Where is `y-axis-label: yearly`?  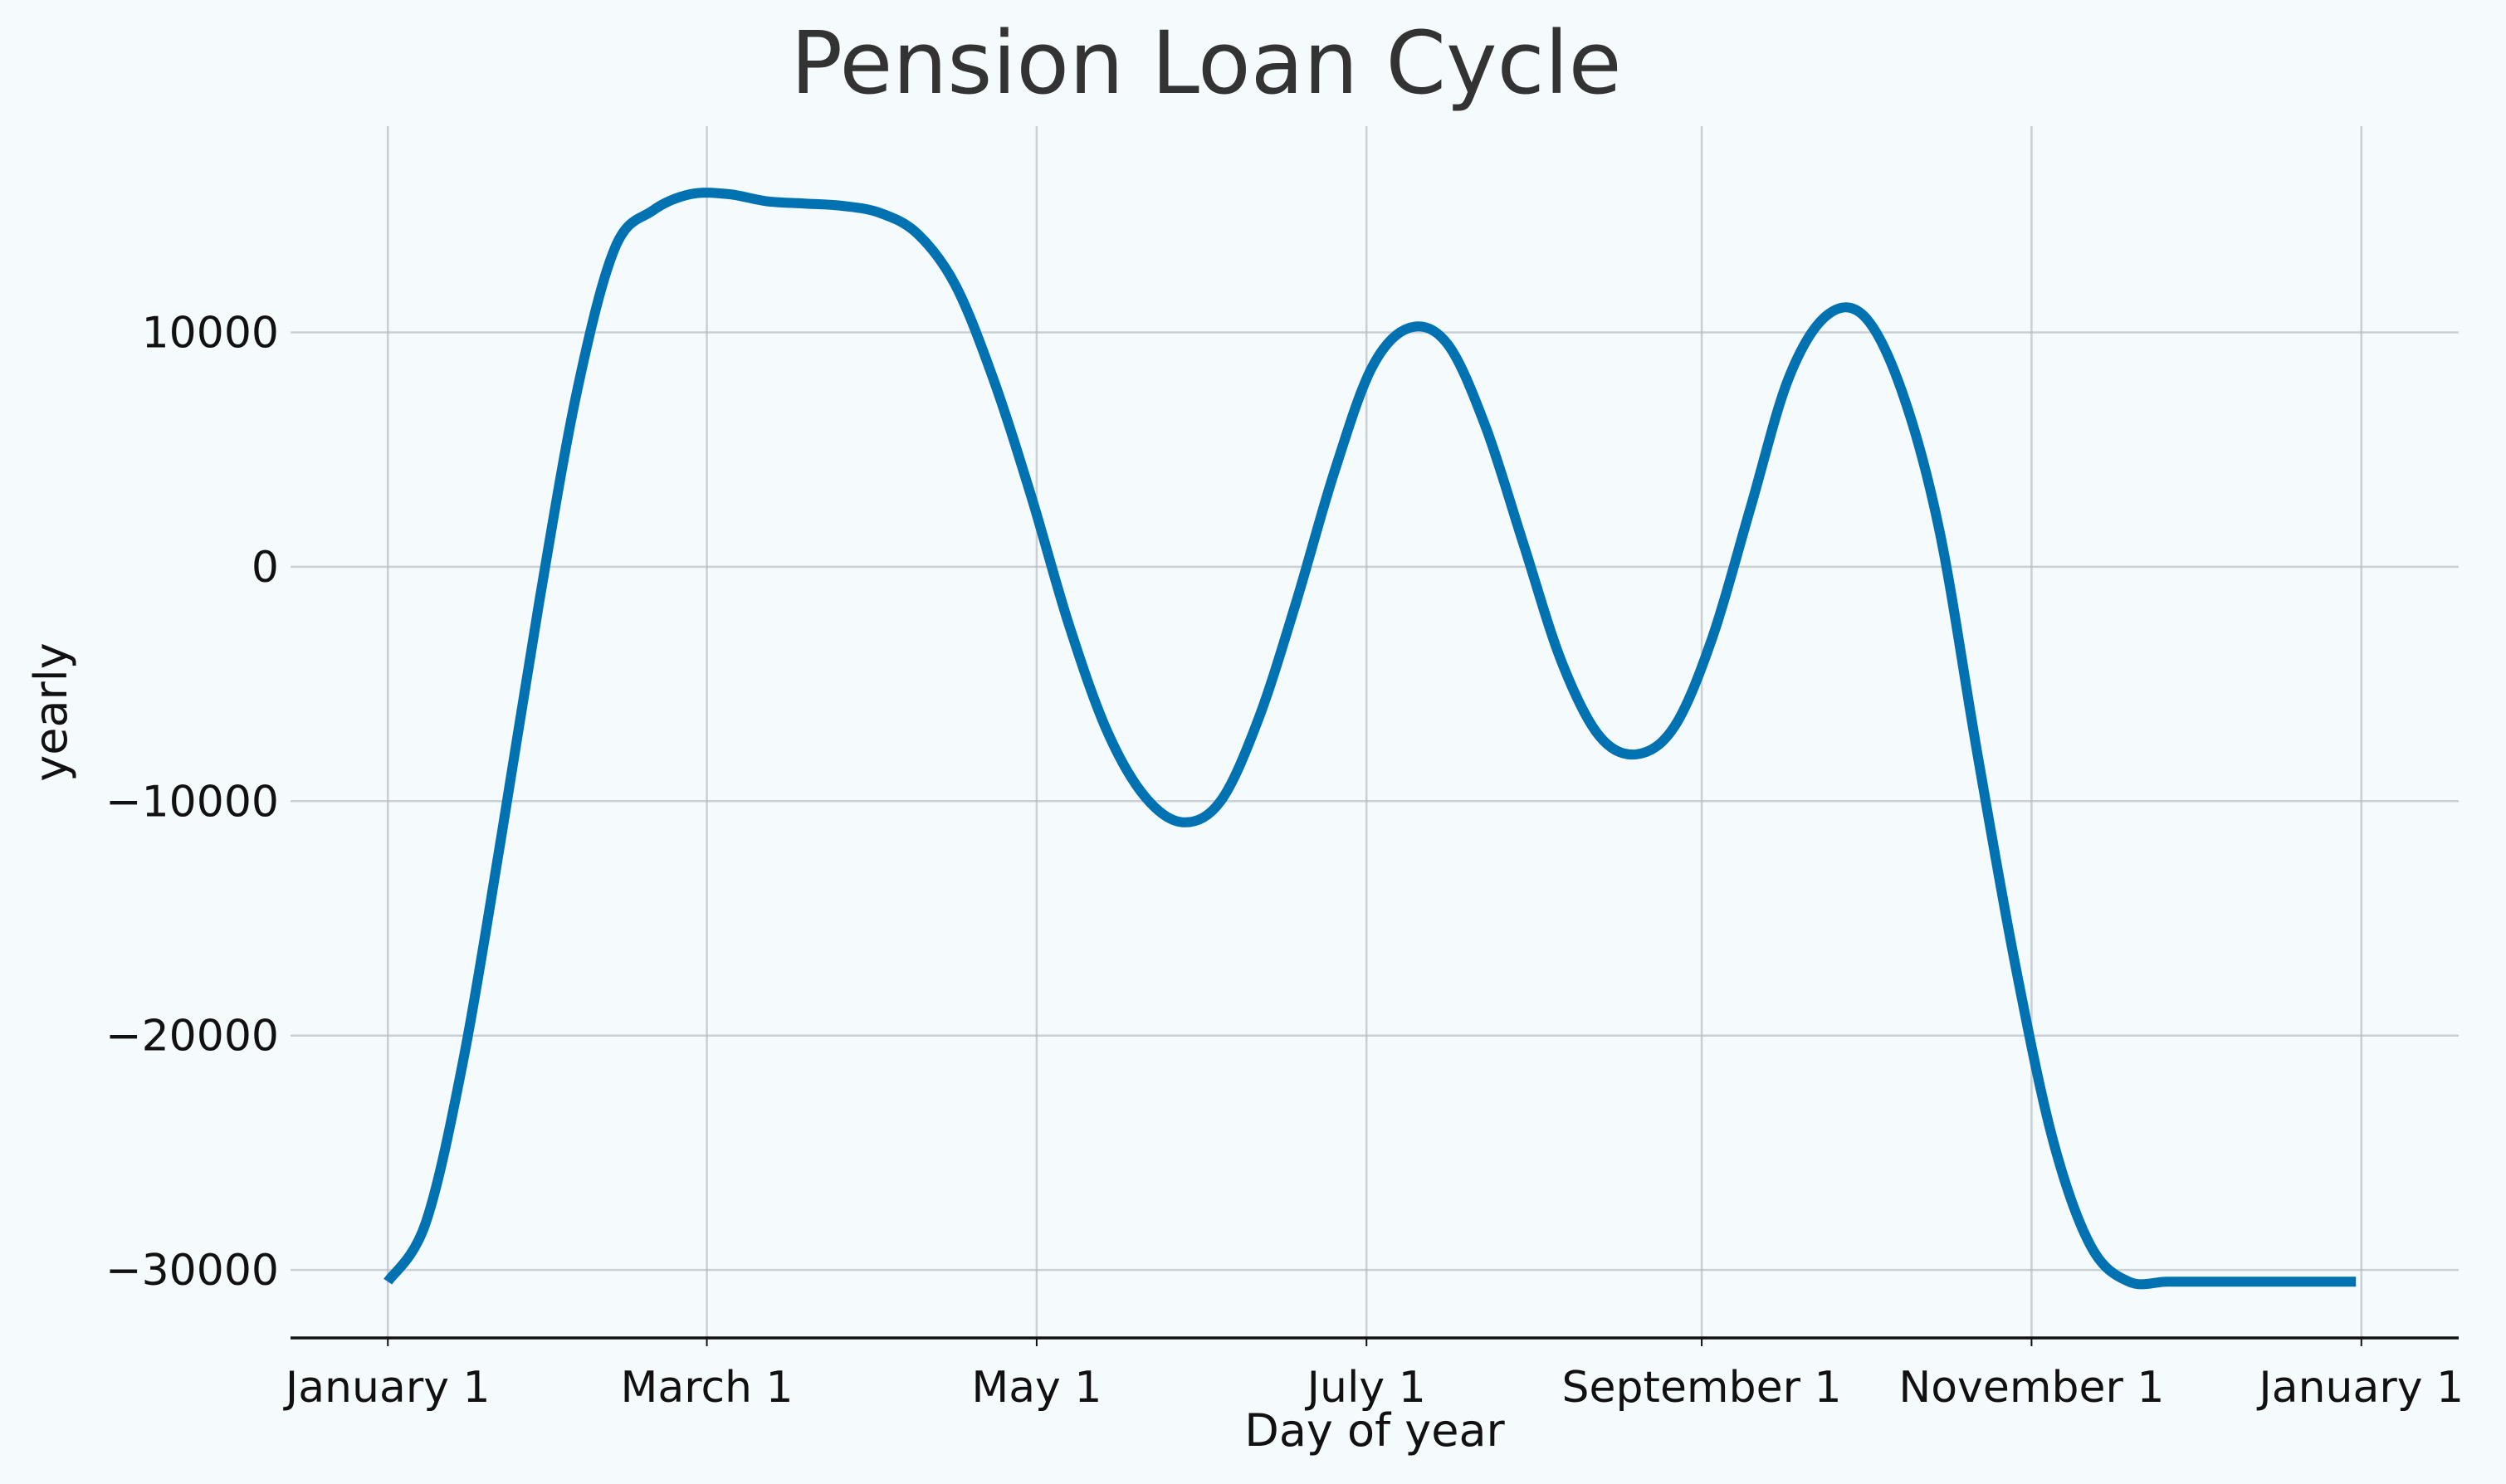
y-axis-label: yearly is located at coordinates (51, 711).